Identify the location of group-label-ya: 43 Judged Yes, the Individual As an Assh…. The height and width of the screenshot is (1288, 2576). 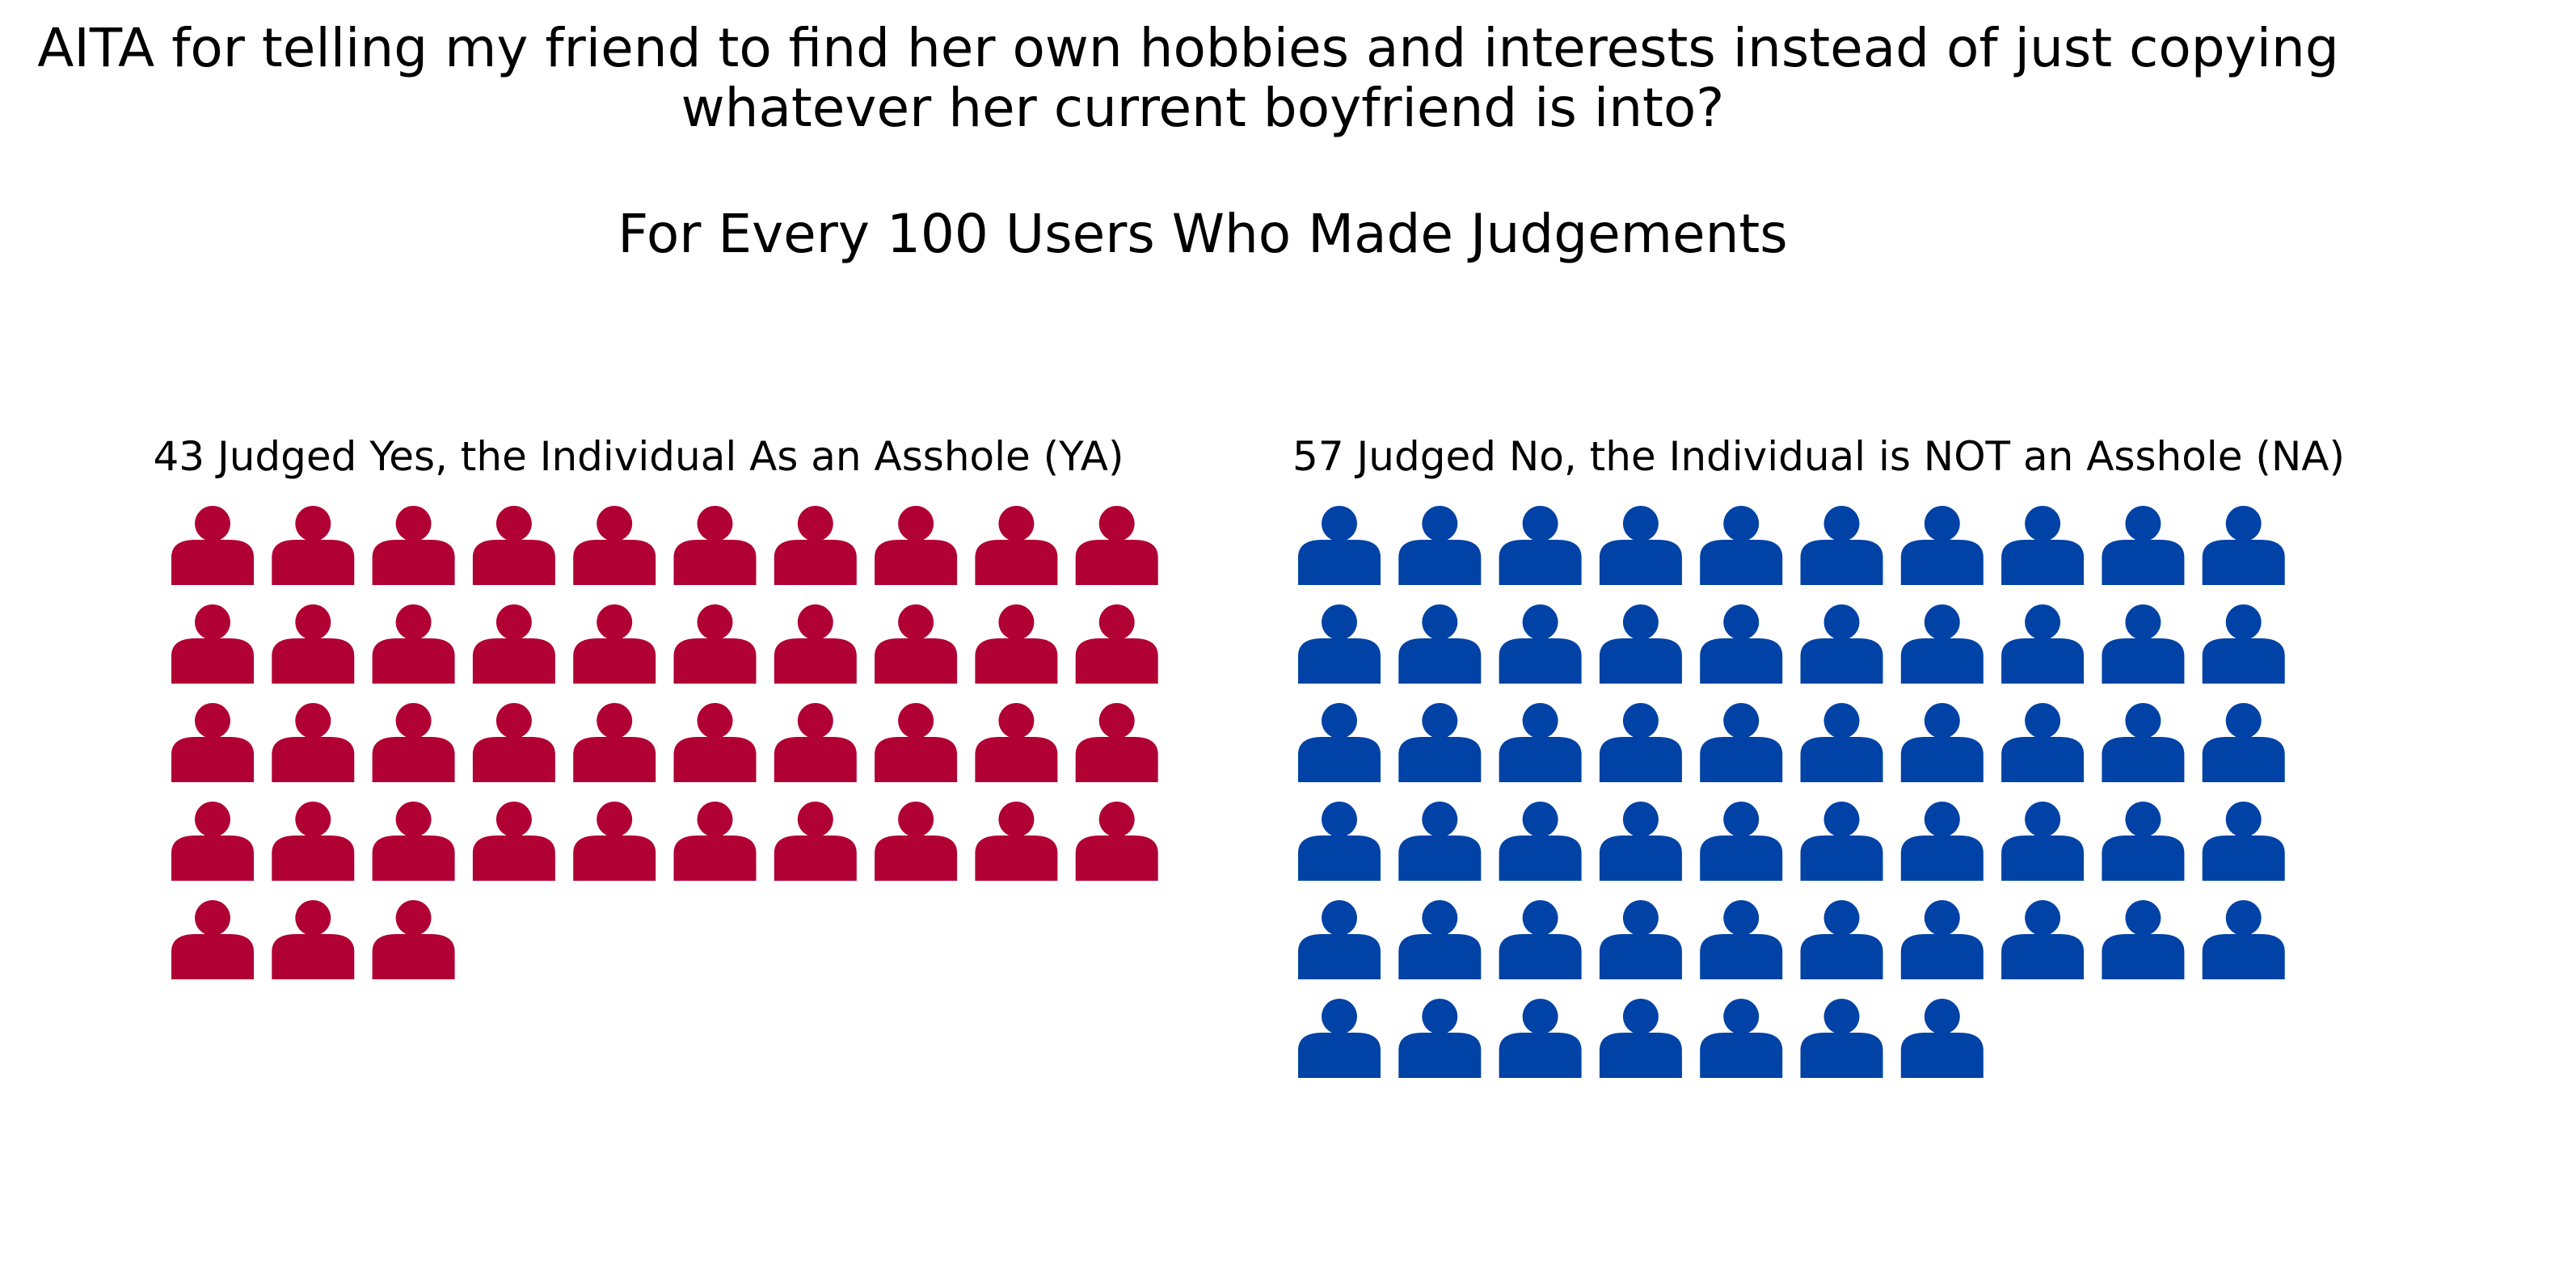
(639, 456).